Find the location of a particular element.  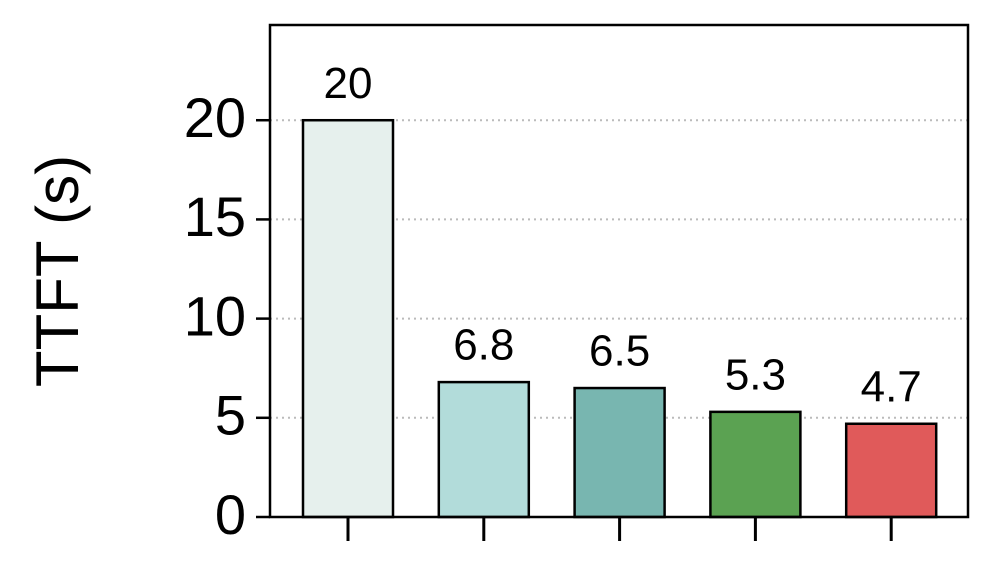

value-label: 5.3 is located at coordinates (755, 374).